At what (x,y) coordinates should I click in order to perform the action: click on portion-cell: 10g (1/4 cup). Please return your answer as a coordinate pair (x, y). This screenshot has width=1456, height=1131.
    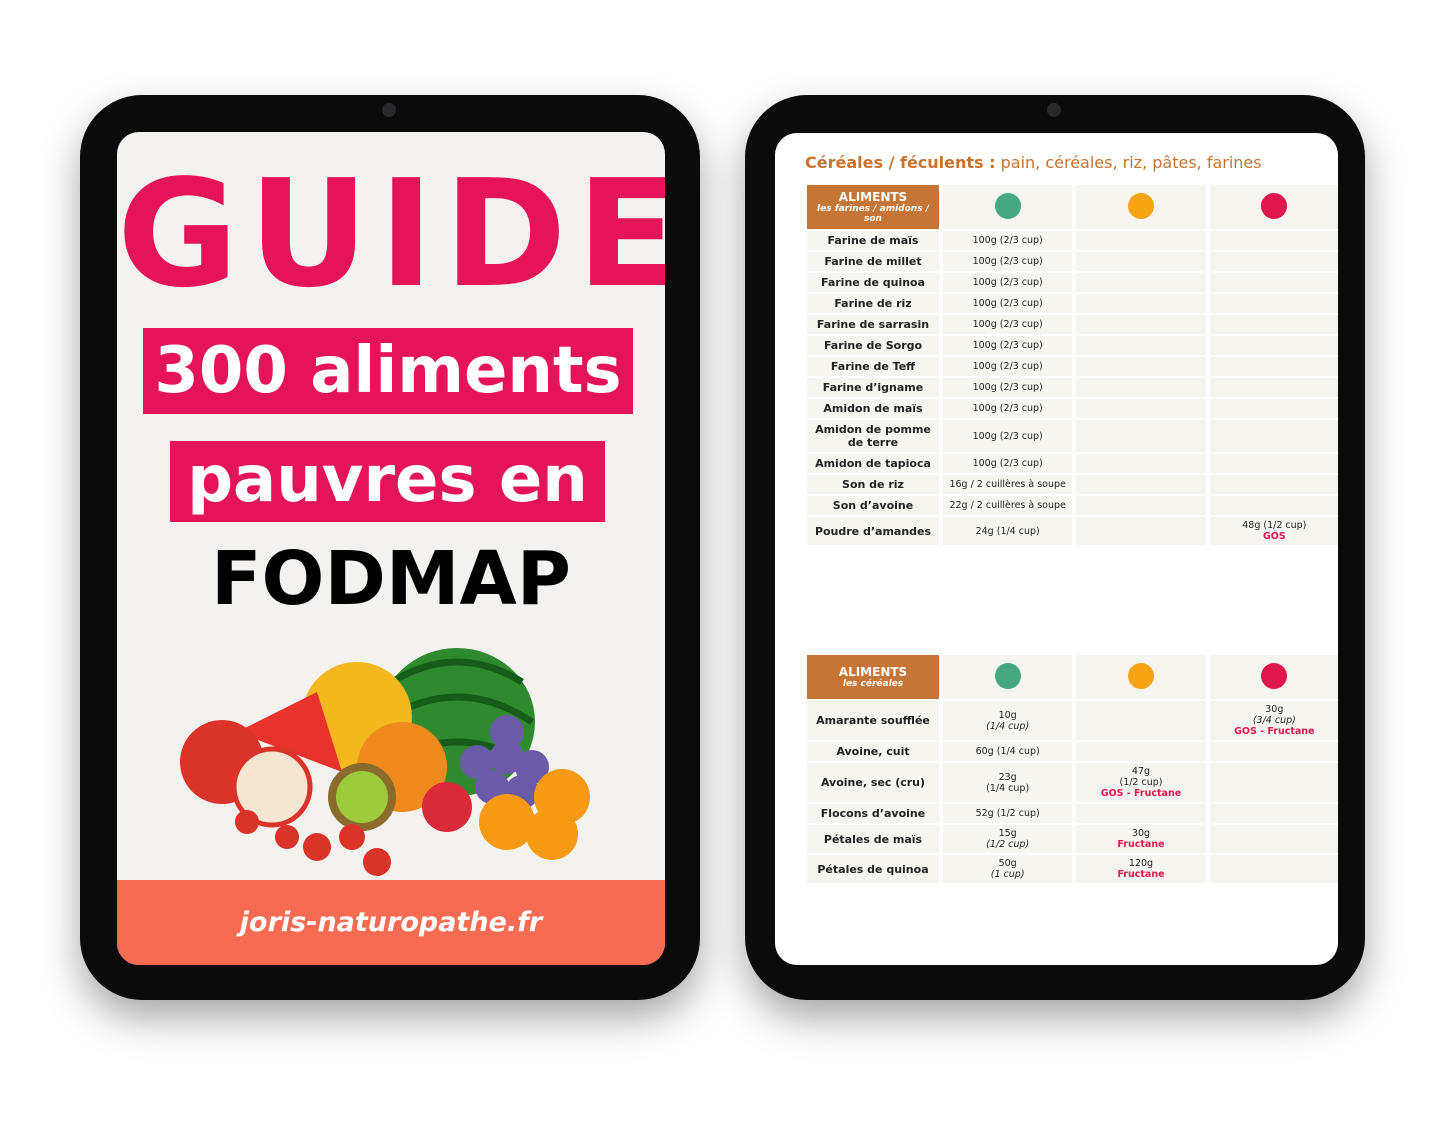
    Looking at the image, I should click on (1008, 720).